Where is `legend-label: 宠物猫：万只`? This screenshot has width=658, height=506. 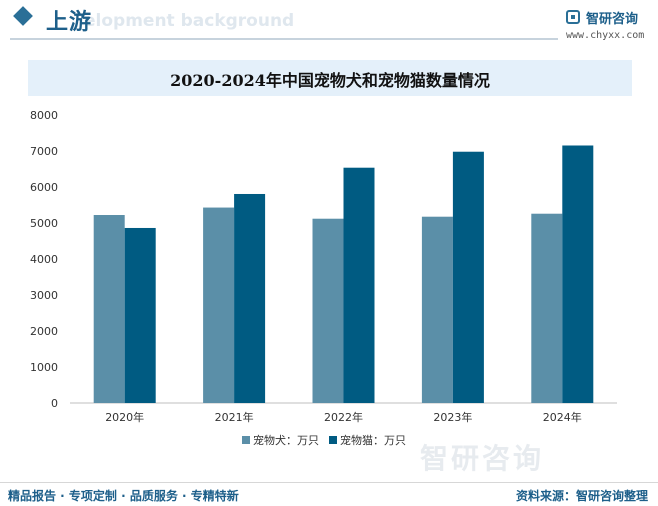 legend-label: 宠物猫：万只 is located at coordinates (373, 440).